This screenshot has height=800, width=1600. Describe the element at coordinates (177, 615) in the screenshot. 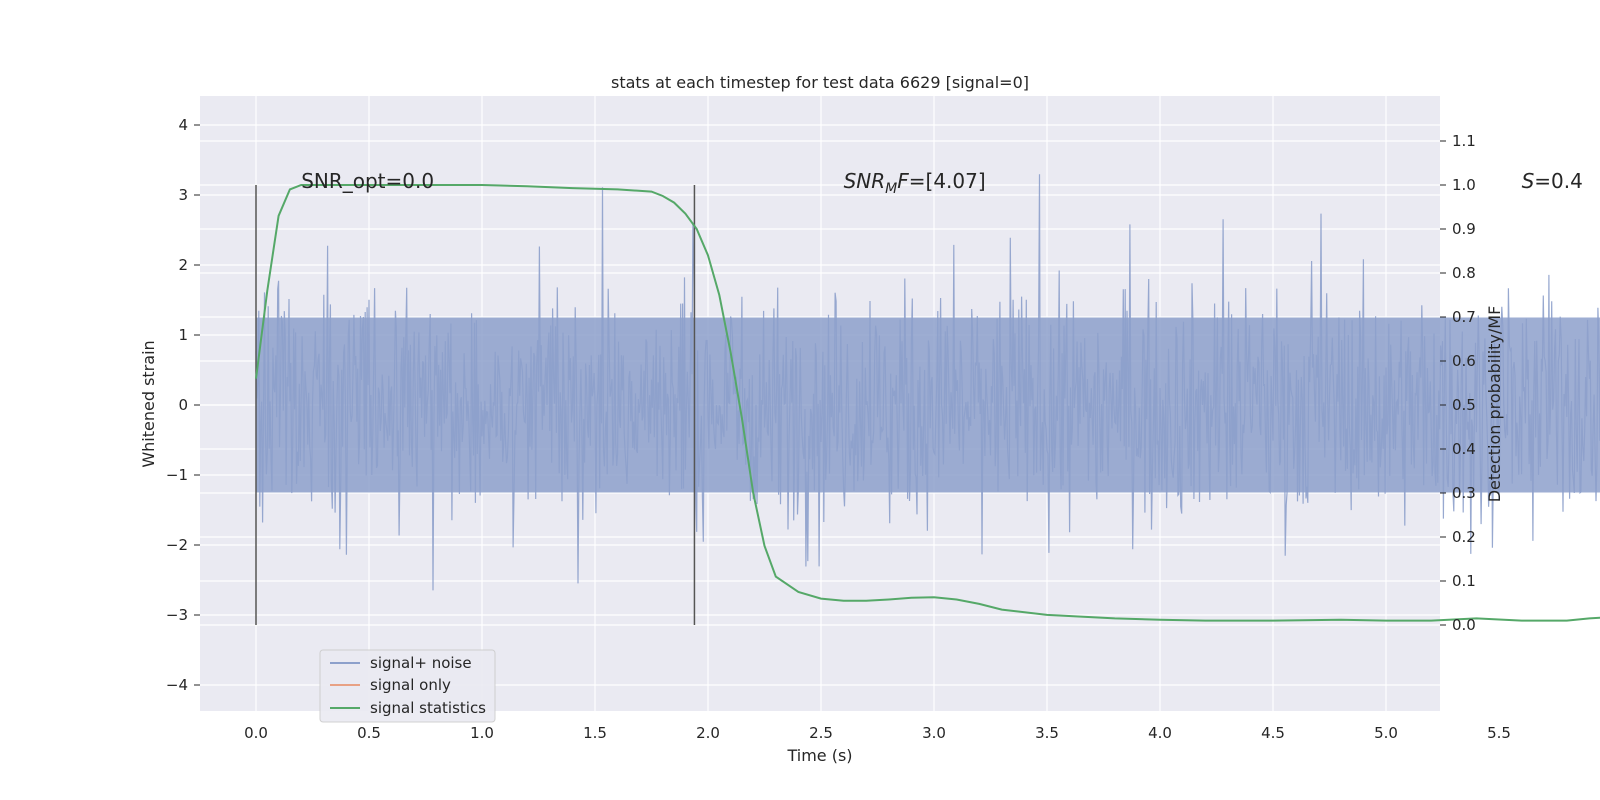

I see `y-tick-label: −3` at that location.